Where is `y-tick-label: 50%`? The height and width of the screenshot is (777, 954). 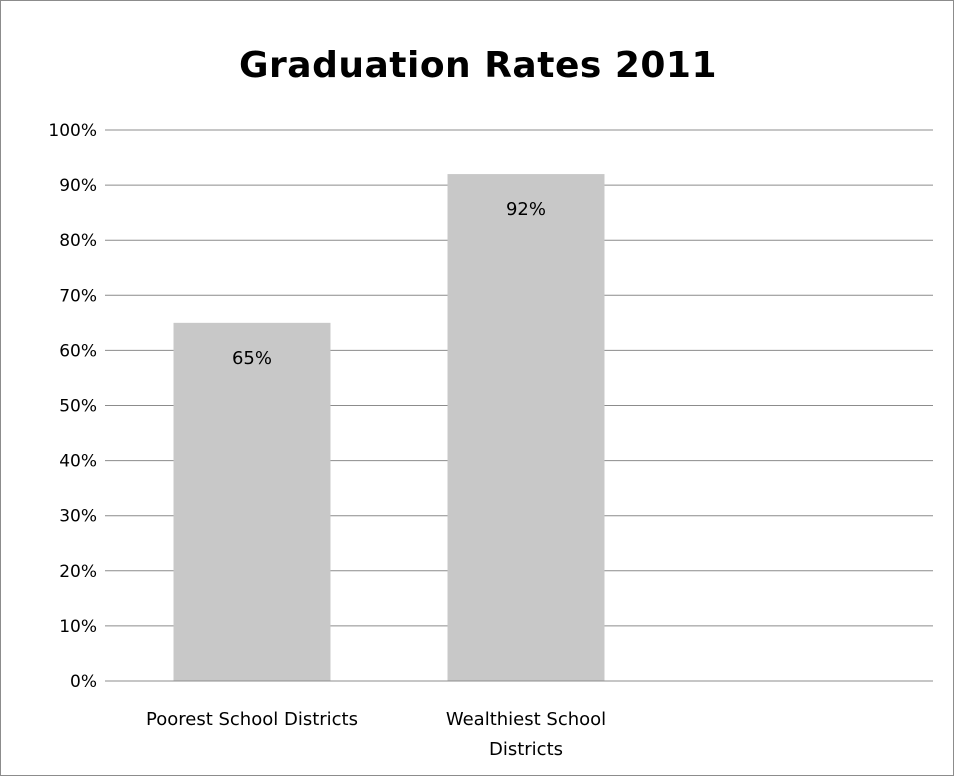 y-tick-label: 50% is located at coordinates (78, 407).